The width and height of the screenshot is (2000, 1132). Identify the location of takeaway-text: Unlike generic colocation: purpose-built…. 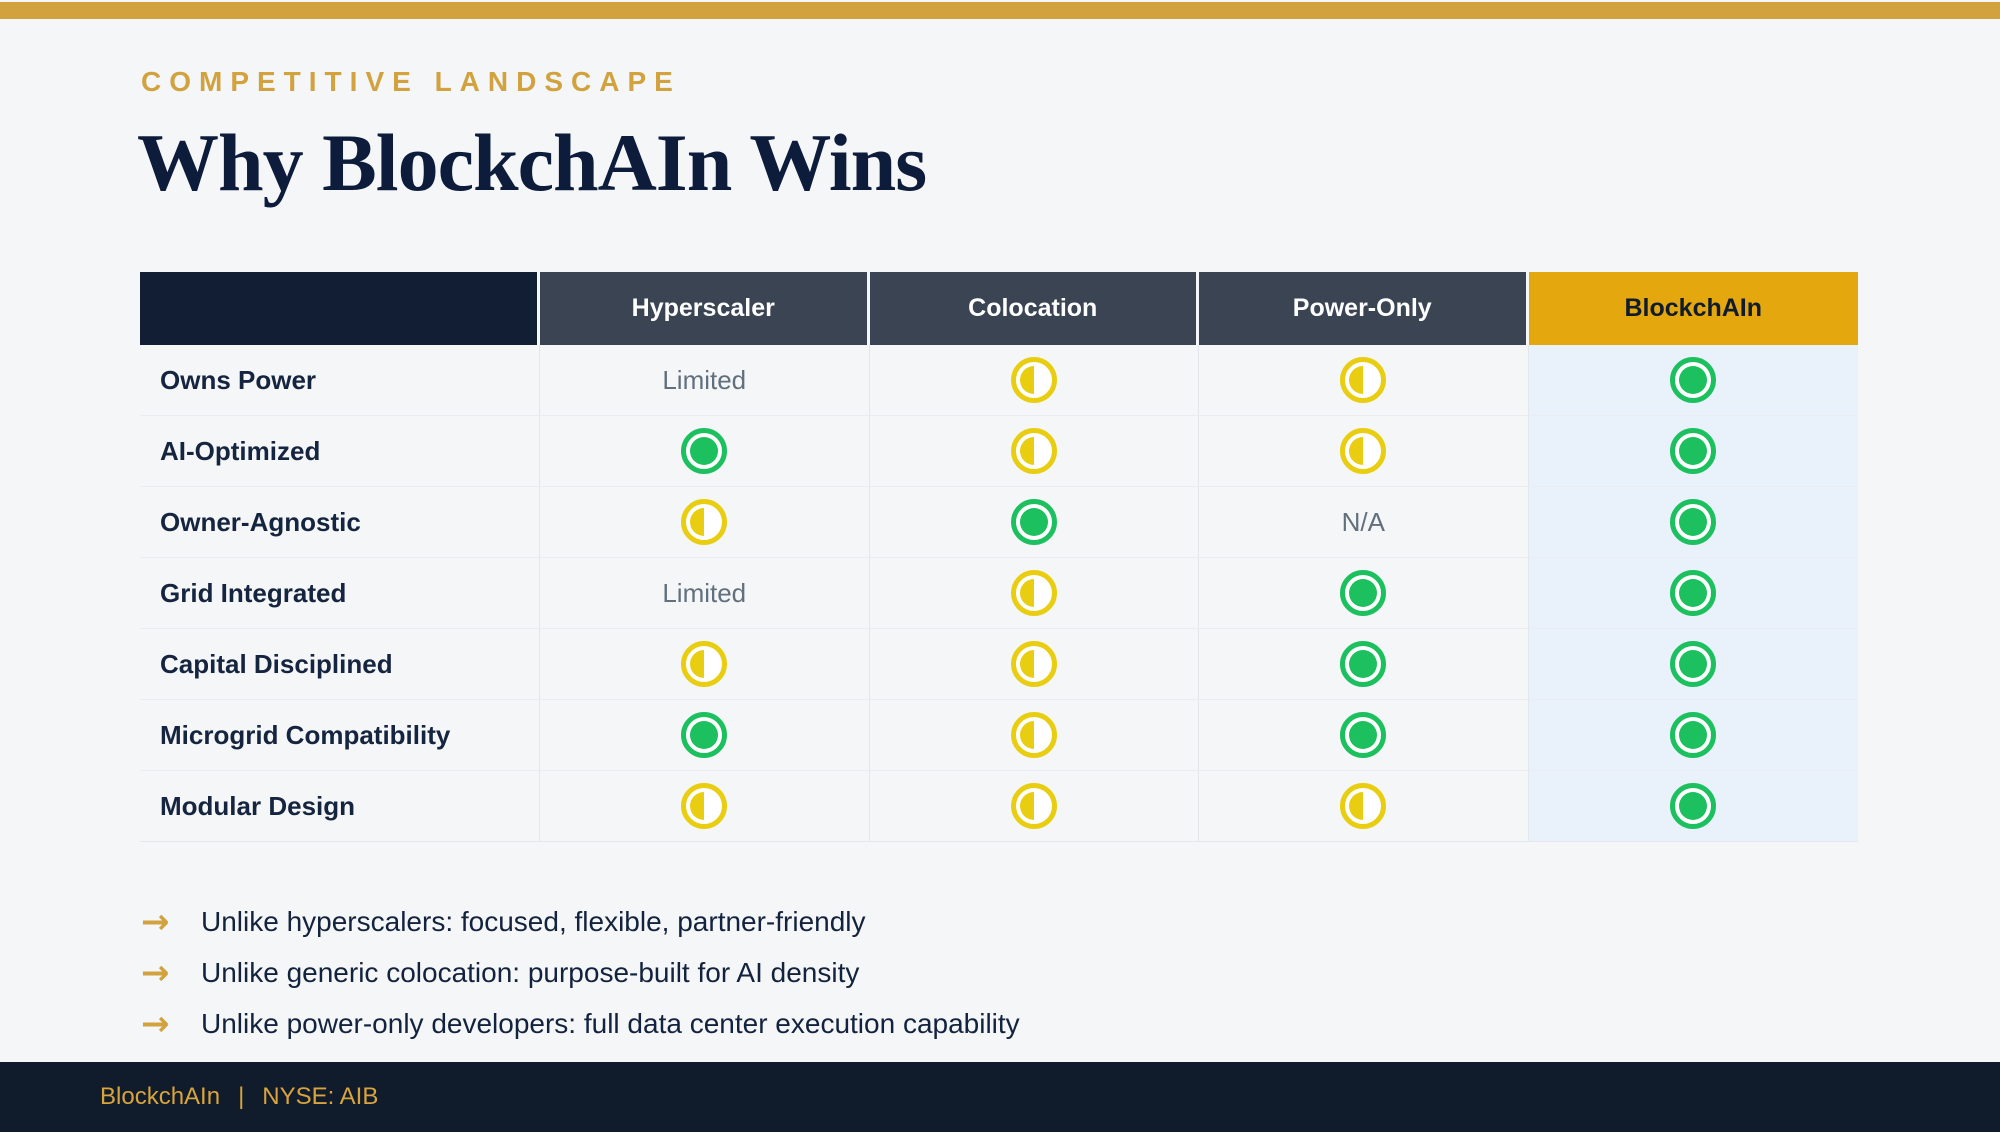
(530, 972).